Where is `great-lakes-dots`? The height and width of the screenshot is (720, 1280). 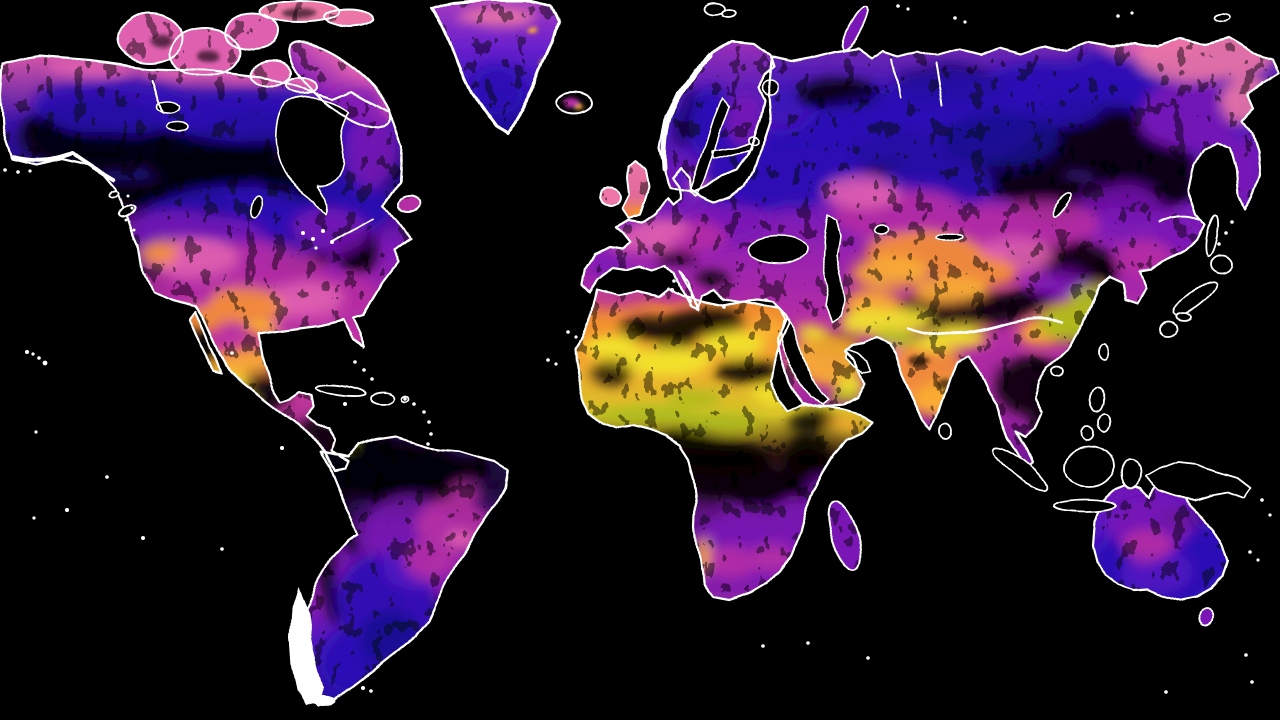
great-lakes-dots is located at coordinates (317, 239).